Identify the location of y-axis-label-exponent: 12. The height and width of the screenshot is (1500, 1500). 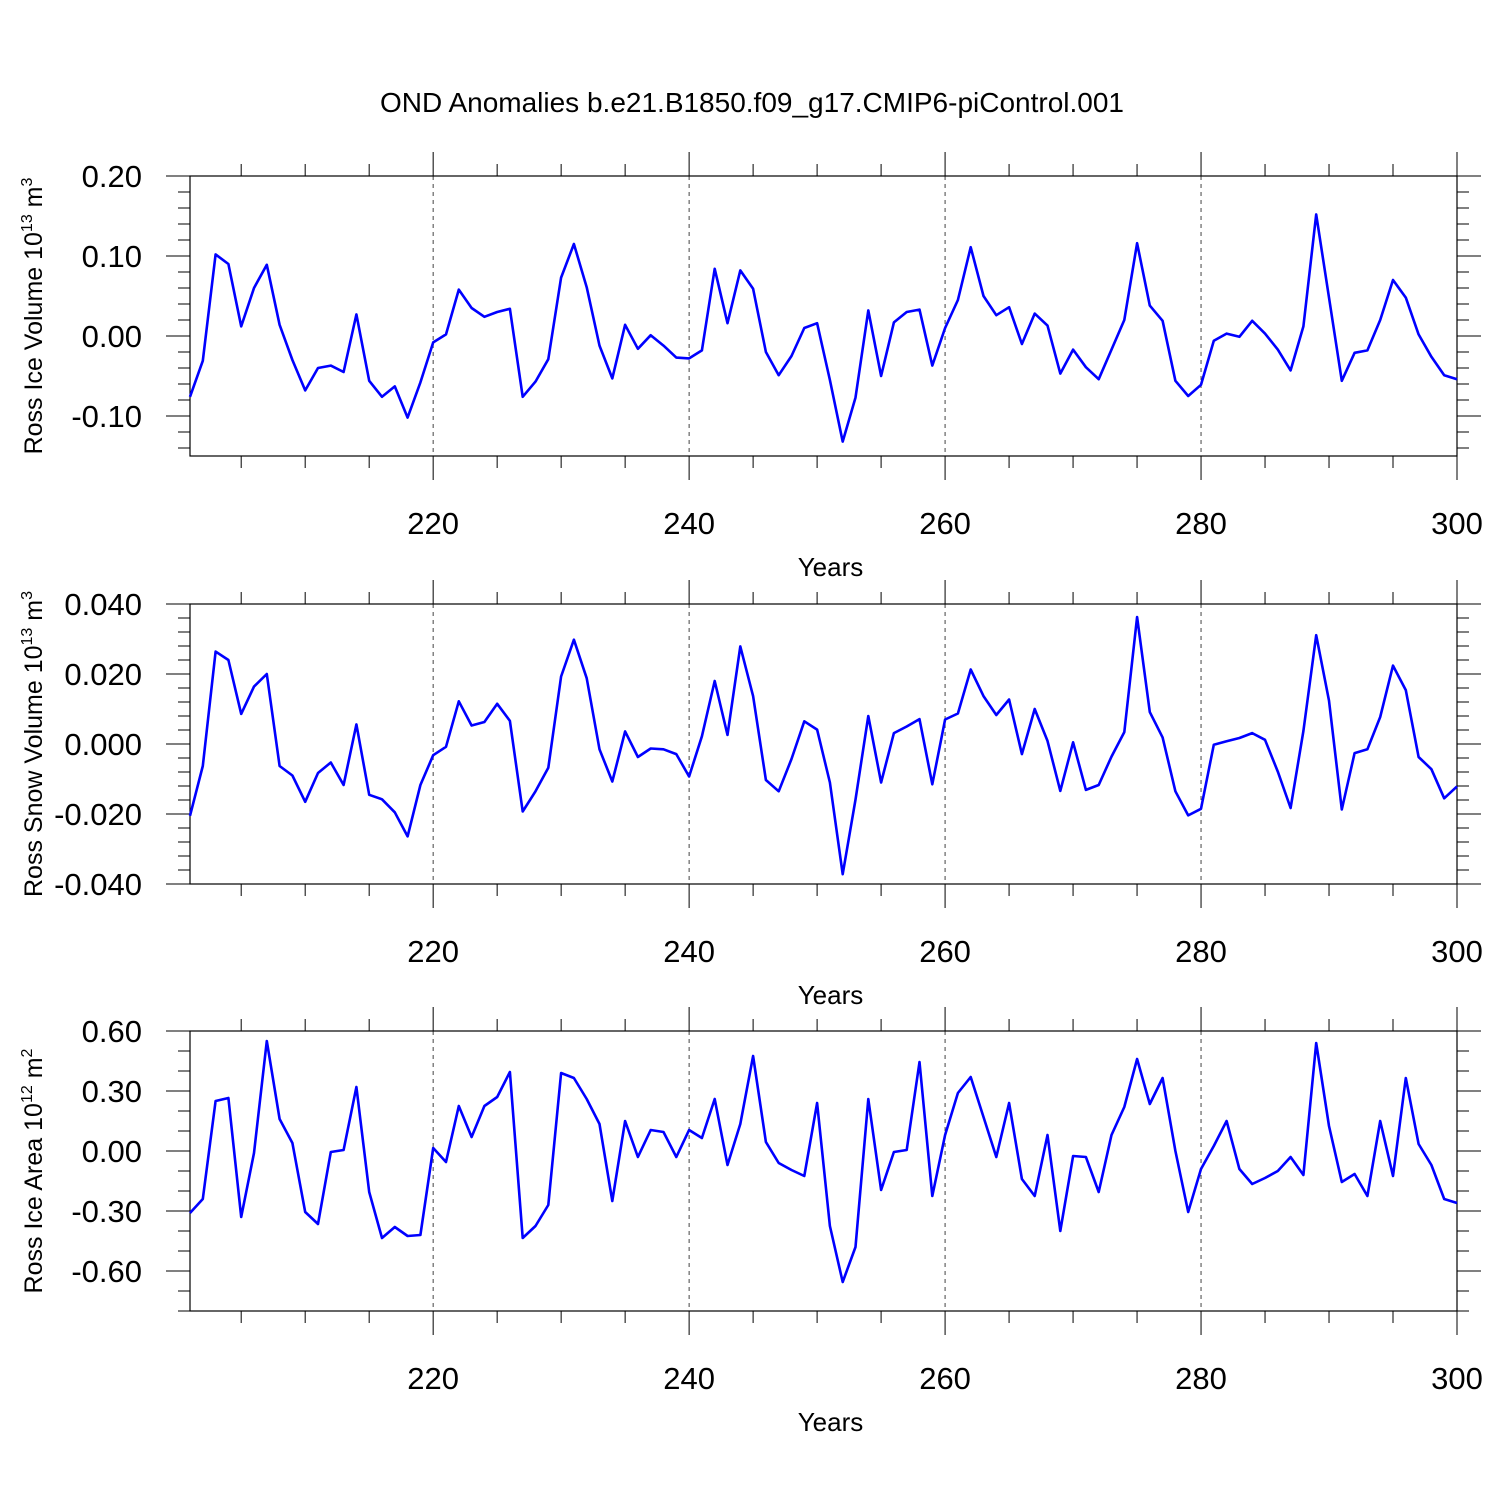
(27, 1094).